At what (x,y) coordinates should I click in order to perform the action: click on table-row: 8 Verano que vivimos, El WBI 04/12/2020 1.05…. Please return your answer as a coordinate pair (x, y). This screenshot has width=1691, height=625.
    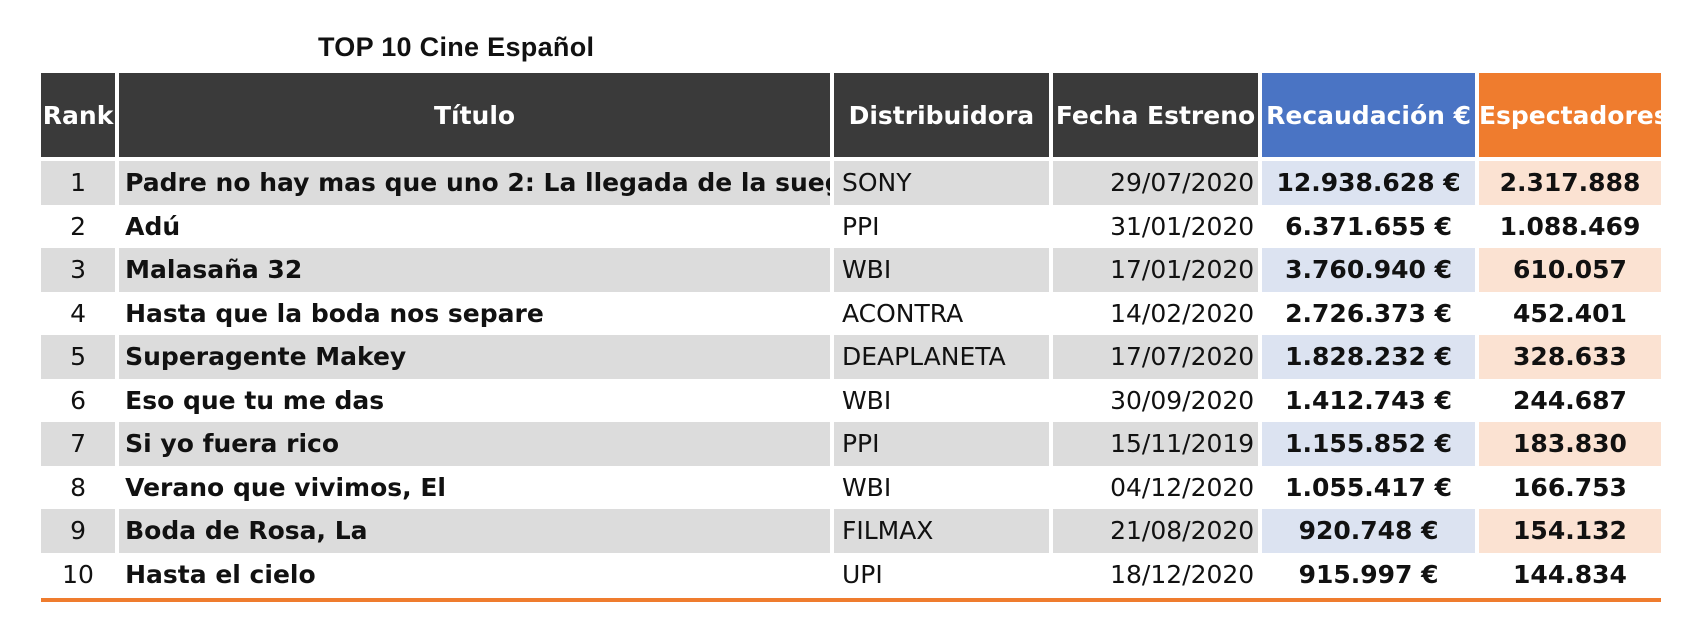
    Looking at the image, I should click on (851, 487).